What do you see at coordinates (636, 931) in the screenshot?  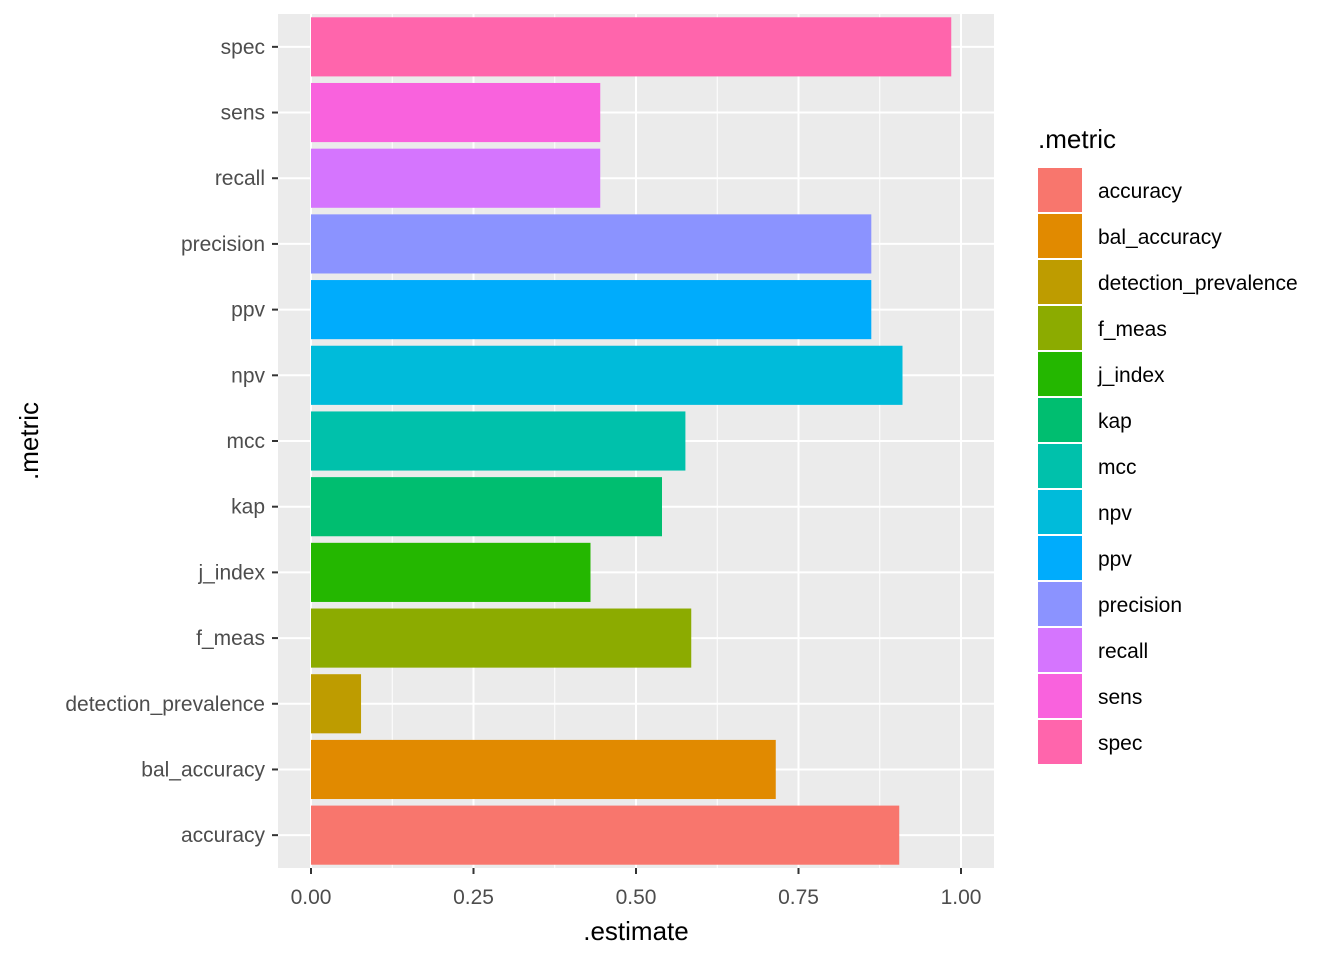 I see `x-axis-title: .estimate` at bounding box center [636, 931].